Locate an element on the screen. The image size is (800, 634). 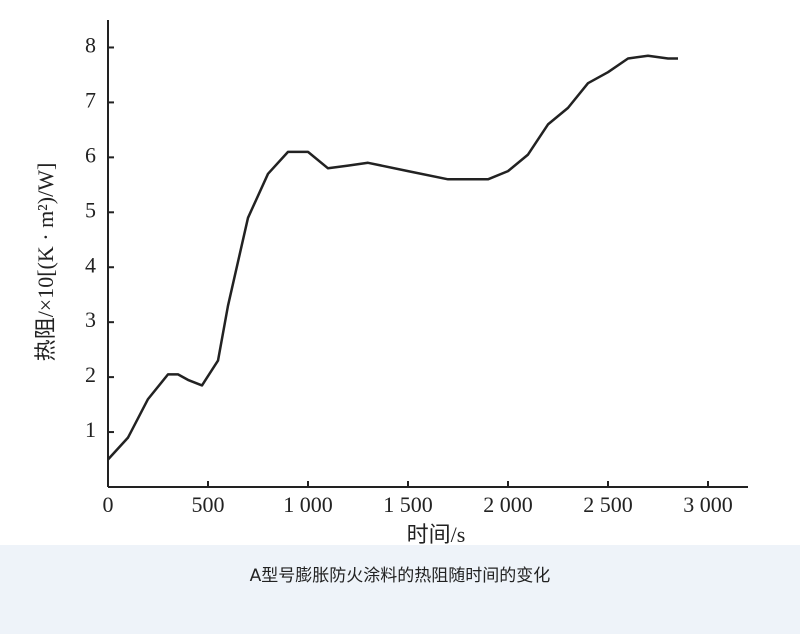
x-tick-label: 1 500 is located at coordinates (408, 504).